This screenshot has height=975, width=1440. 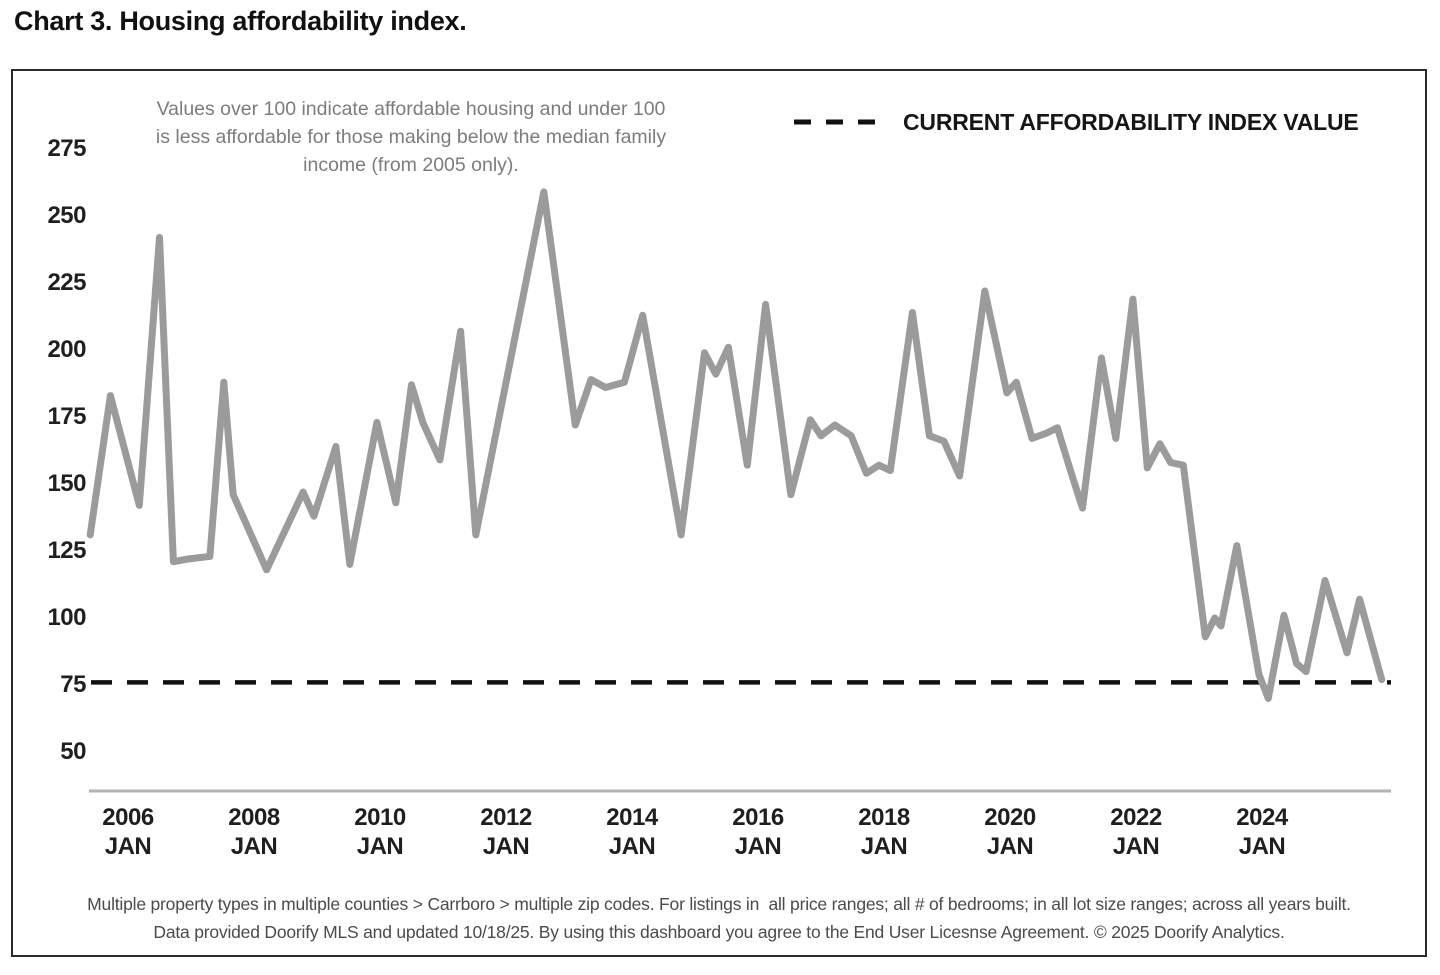 What do you see at coordinates (66, 416) in the screenshot?
I see `y-tick-label: 175` at bounding box center [66, 416].